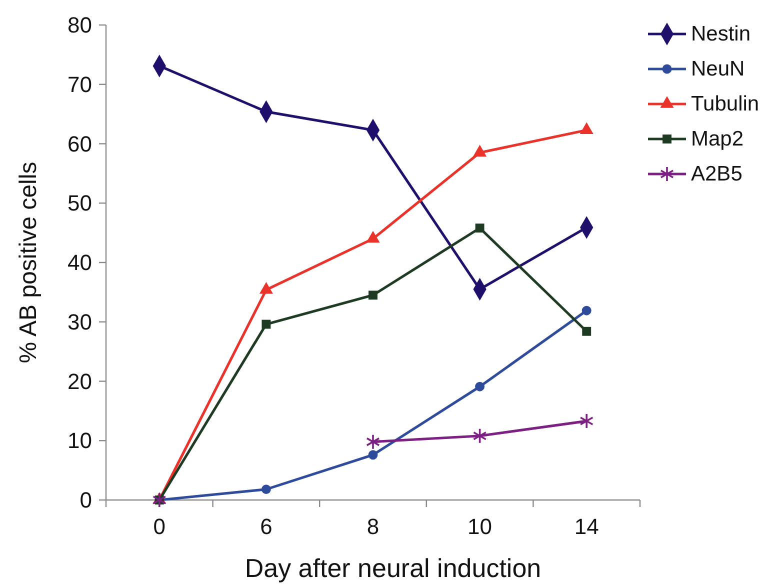  What do you see at coordinates (725, 104) in the screenshot?
I see `legend-label: Tubulin` at bounding box center [725, 104].